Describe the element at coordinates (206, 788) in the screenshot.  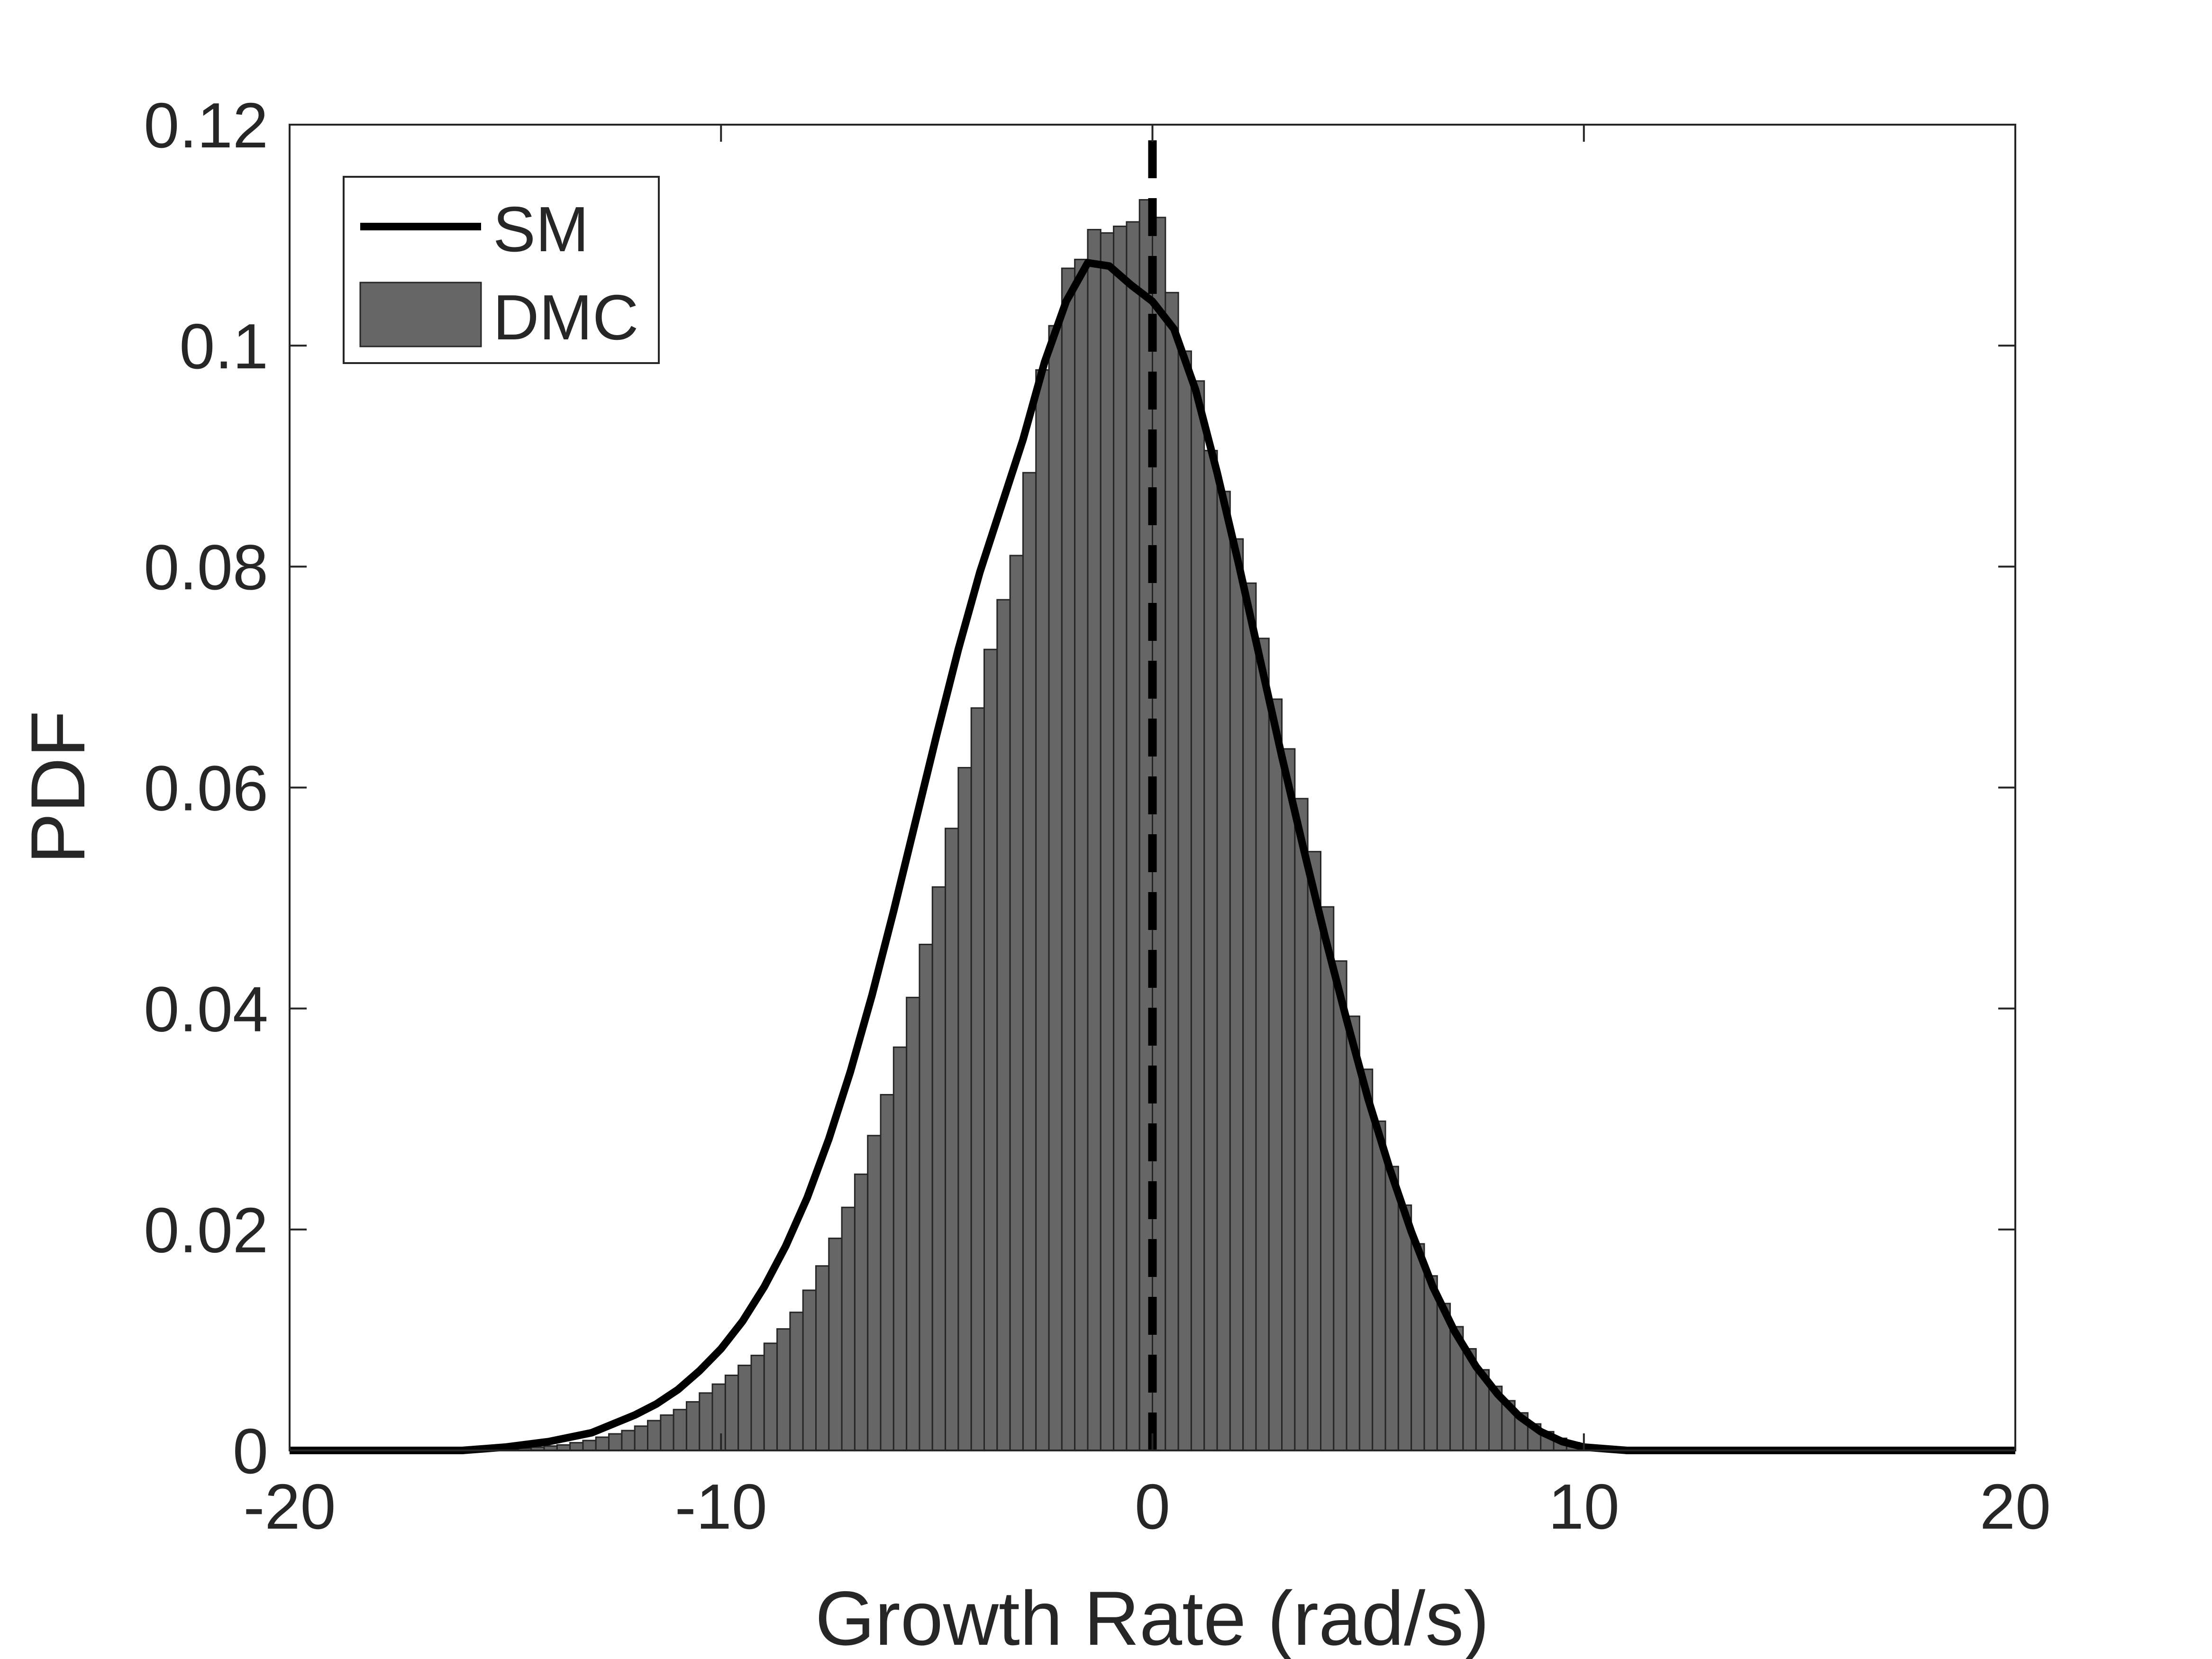
I see `y-tick-label: 0.06` at that location.